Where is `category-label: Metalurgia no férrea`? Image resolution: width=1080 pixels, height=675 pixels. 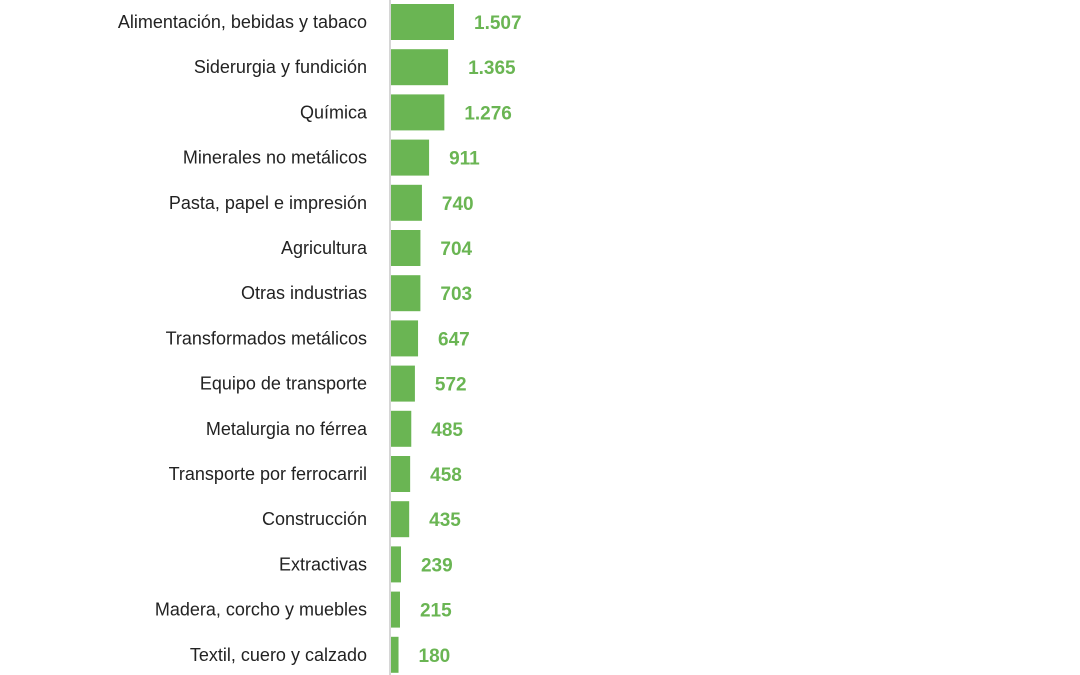 category-label: Metalurgia no férrea is located at coordinates (287, 429).